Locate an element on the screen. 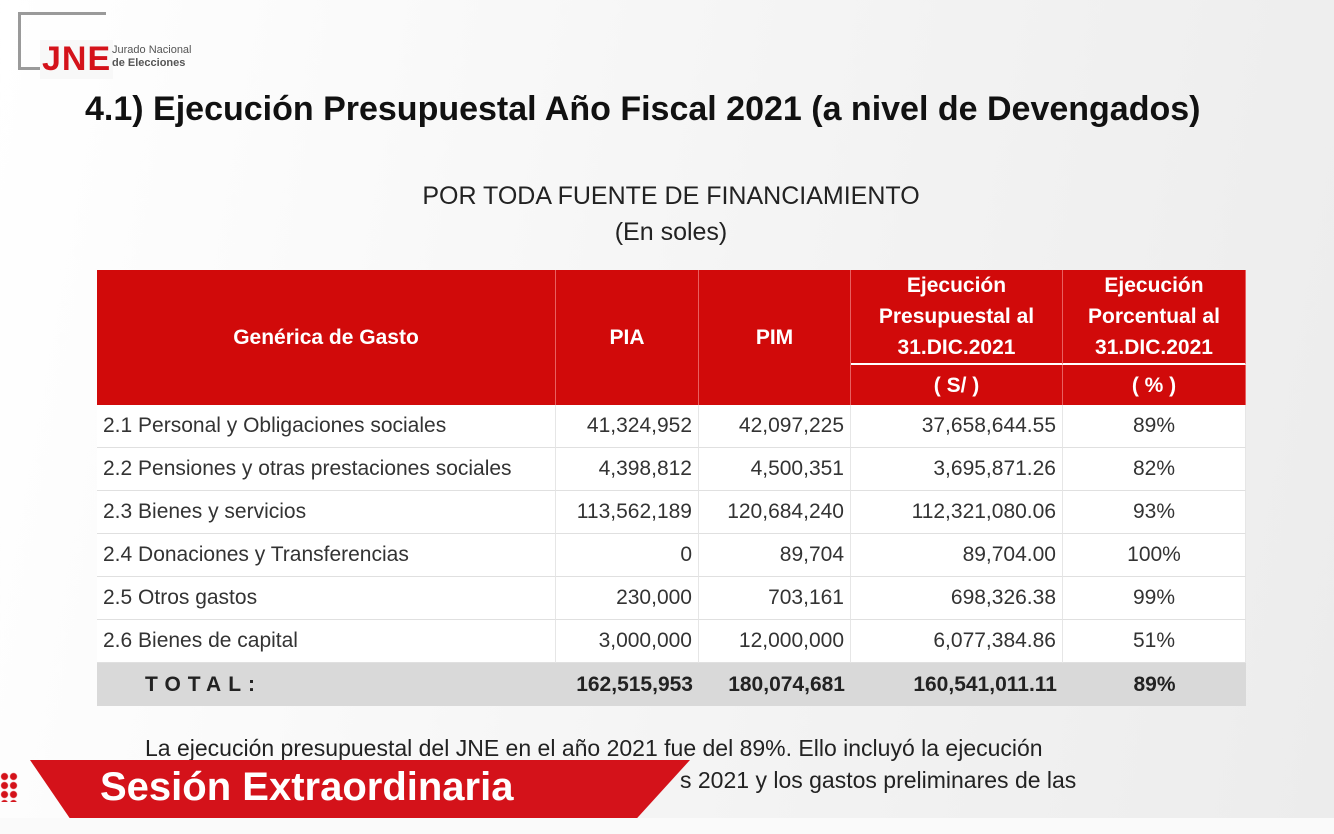 The width and height of the screenshot is (1334, 834). subtitle: (En soles) is located at coordinates (671, 232).